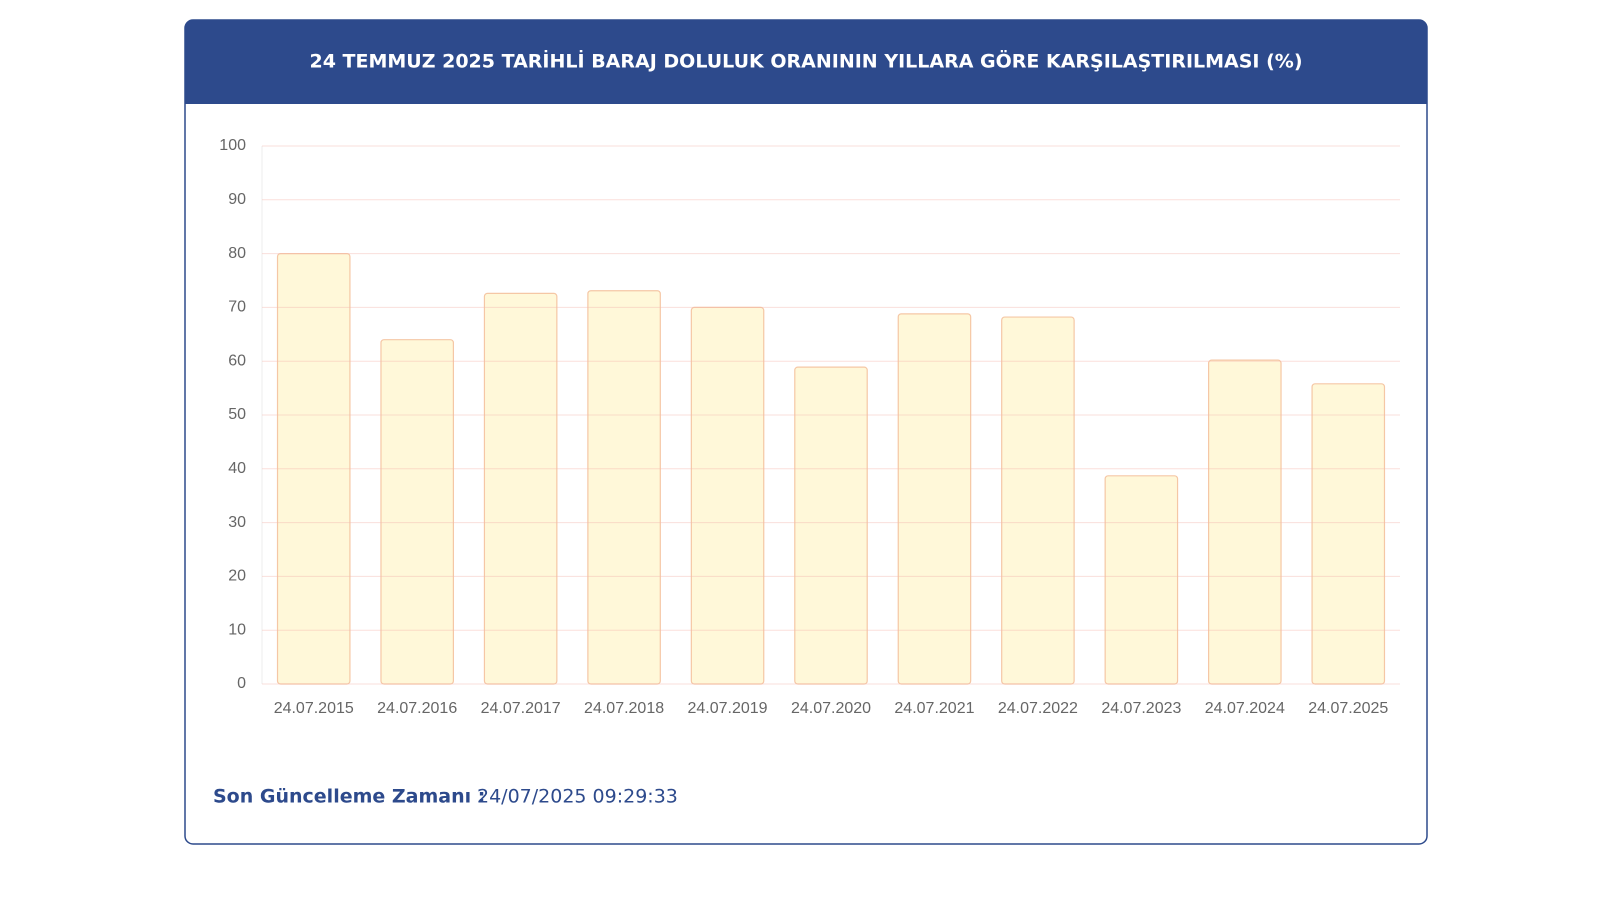  Describe the element at coordinates (417, 708) in the screenshot. I see `x-tick-label: 24.07.2016` at that location.